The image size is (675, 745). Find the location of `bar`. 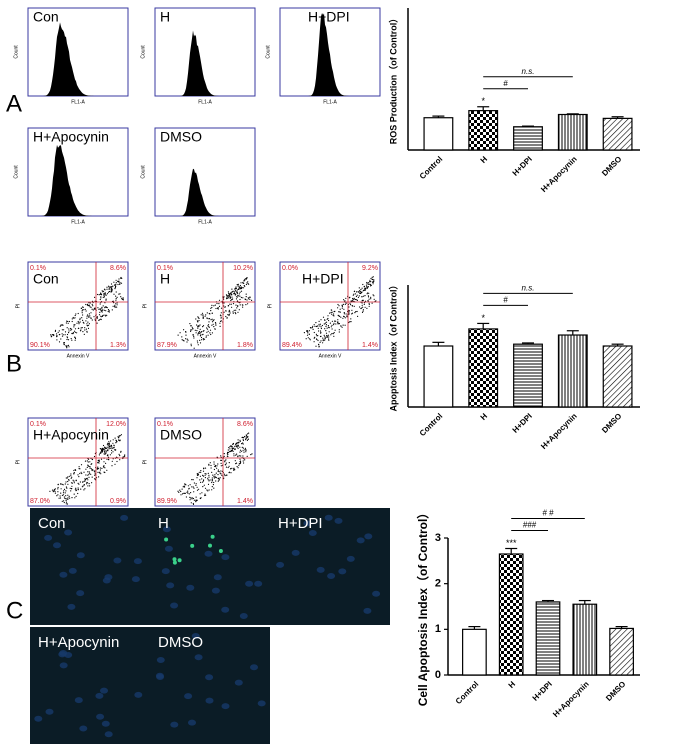

bar is located at coordinates (617, 376).